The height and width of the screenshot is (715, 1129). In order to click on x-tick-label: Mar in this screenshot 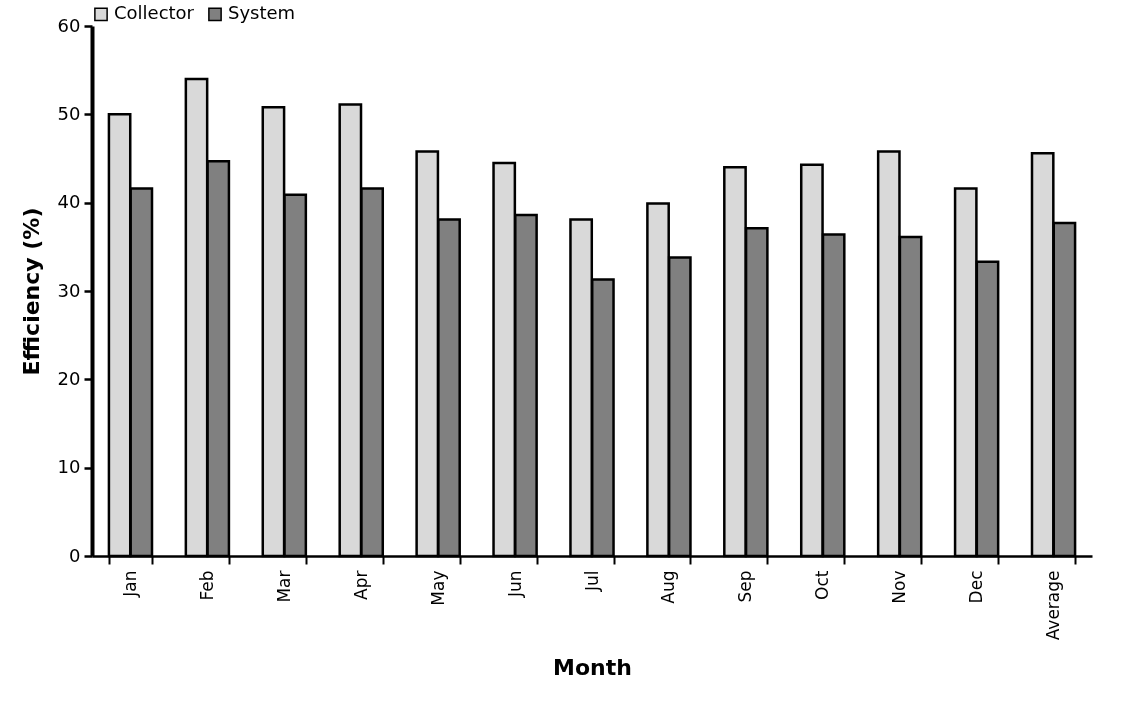, I will do `click(283, 586)`.